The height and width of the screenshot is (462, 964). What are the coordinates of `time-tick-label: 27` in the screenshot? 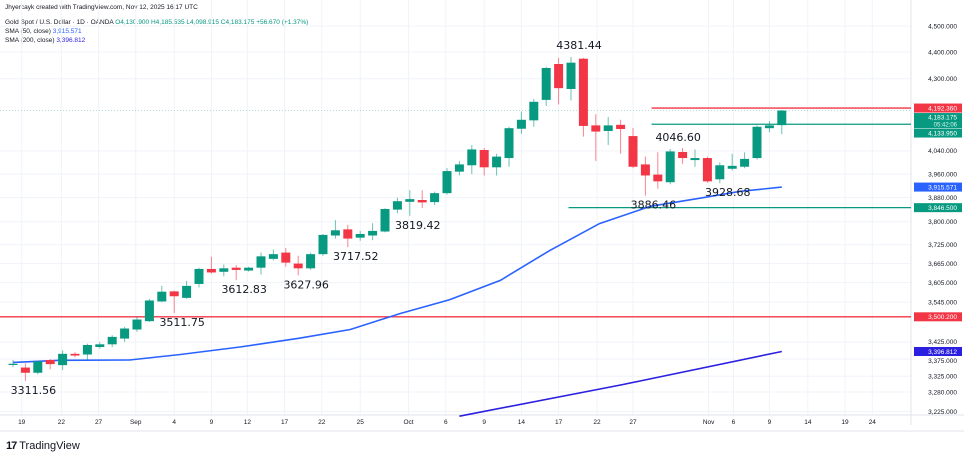 It's located at (99, 422).